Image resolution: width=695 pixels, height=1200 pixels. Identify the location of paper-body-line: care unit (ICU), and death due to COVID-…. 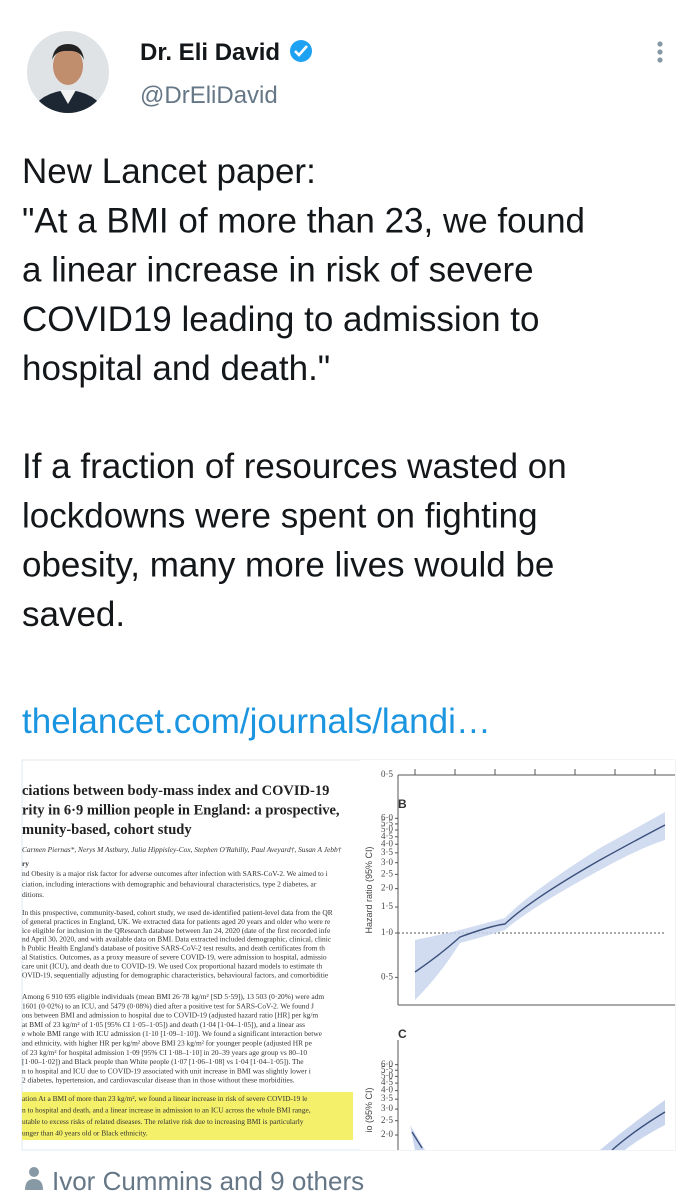
(172, 965).